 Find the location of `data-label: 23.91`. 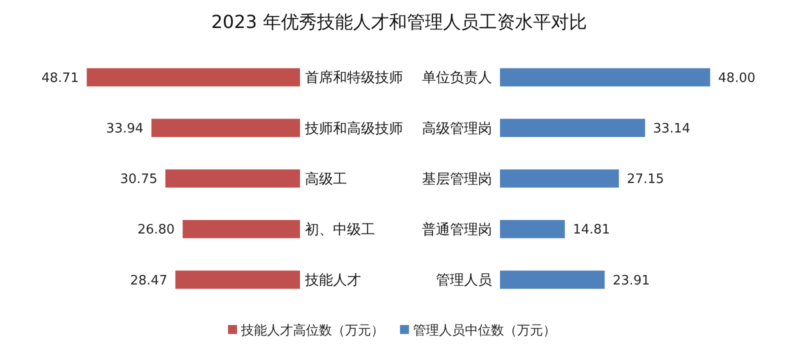

data-label: 23.91 is located at coordinates (631, 280).